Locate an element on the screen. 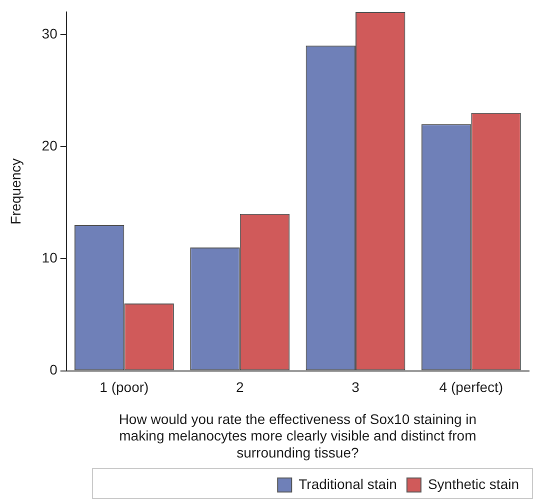 Image resolution: width=535 pixels, height=502 pixels. y-tick-label: 20 is located at coordinates (50, 145).